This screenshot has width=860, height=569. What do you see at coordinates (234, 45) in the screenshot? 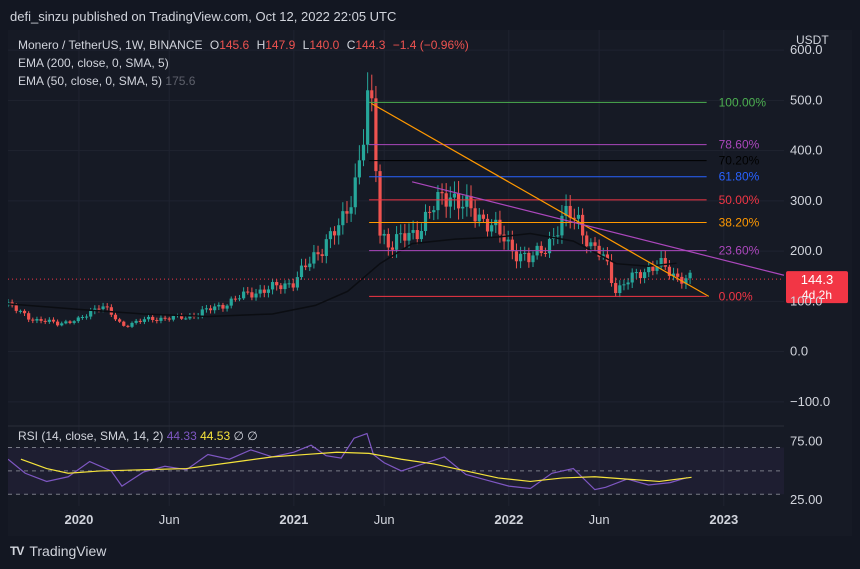
I see `open-value: 145.6` at bounding box center [234, 45].